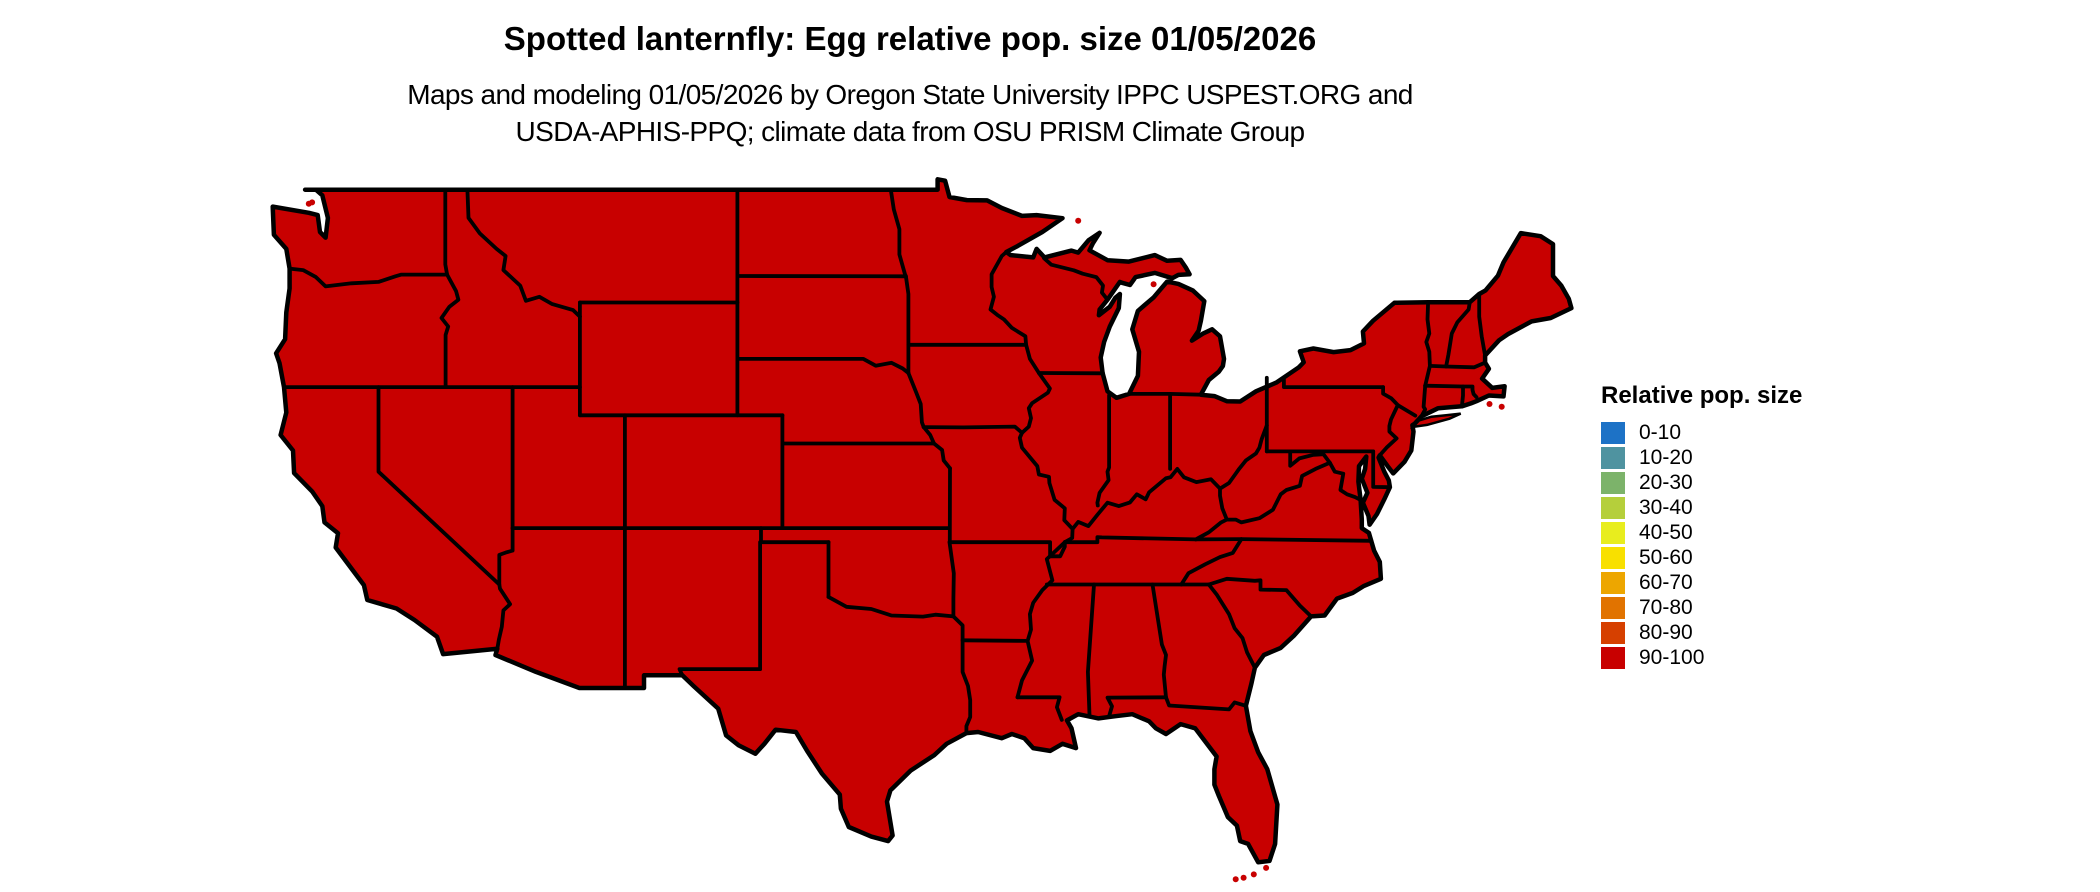 The height and width of the screenshot is (892, 2100). Describe the element at coordinates (1666, 482) in the screenshot. I see `legend-item-label: 20-30` at that location.